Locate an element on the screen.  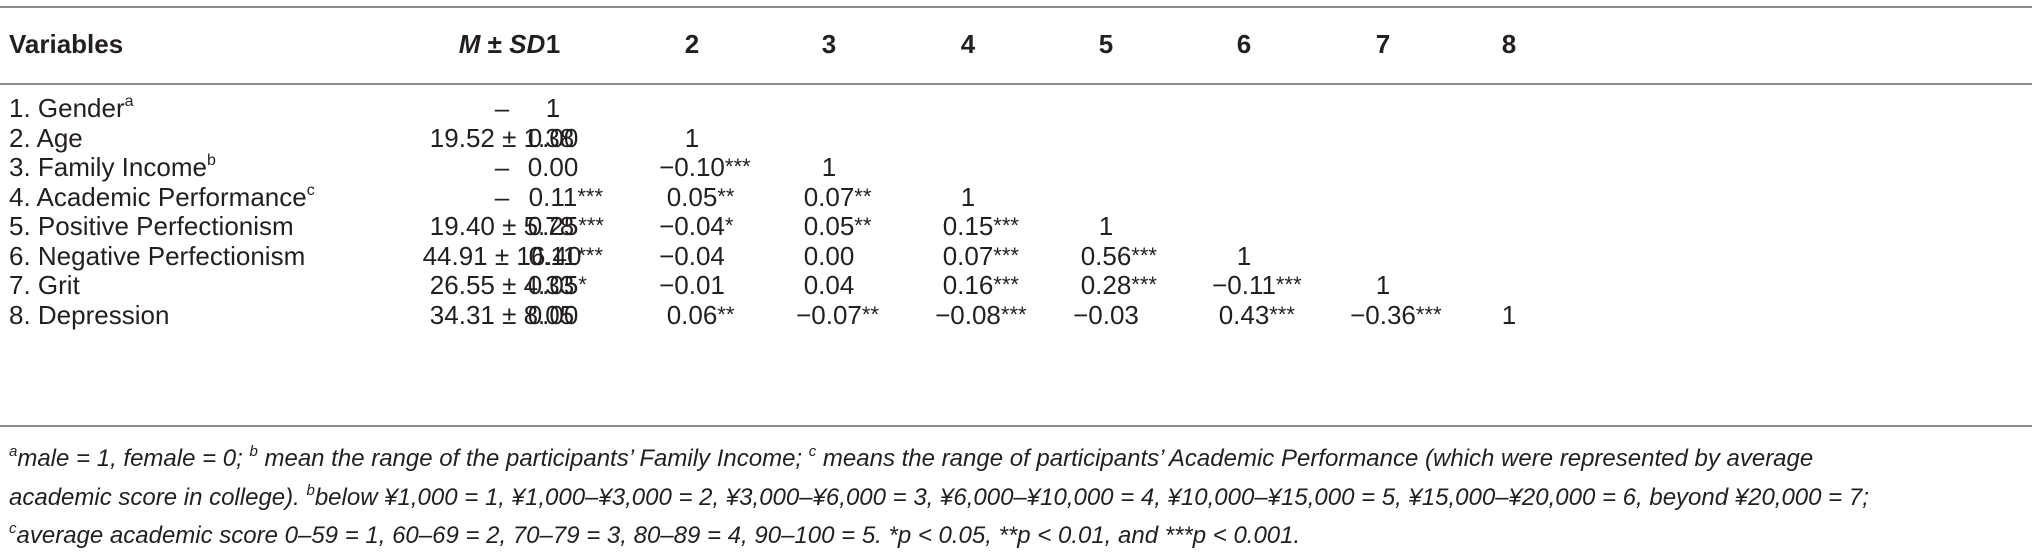
header-col-3: 3 is located at coordinates (829, 44).